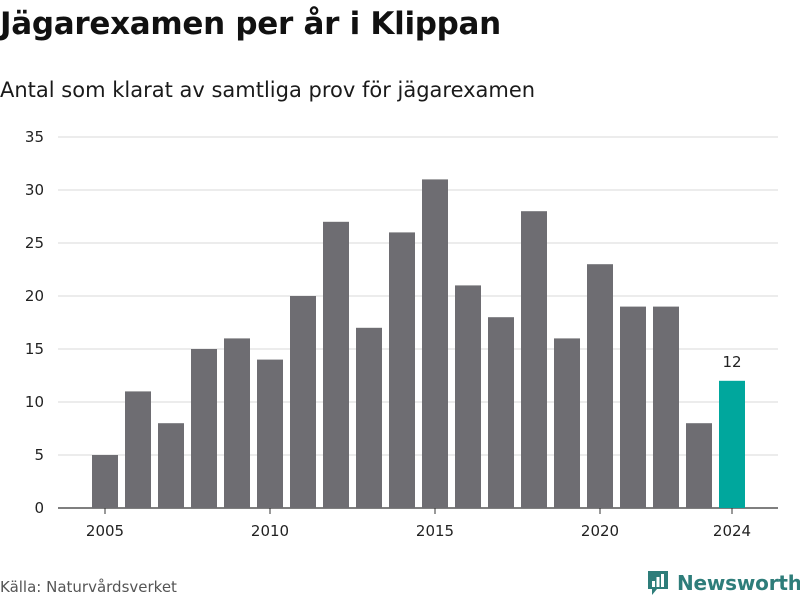 The height and width of the screenshot is (600, 800). What do you see at coordinates (171, 465) in the screenshot?
I see `bar-2007` at bounding box center [171, 465].